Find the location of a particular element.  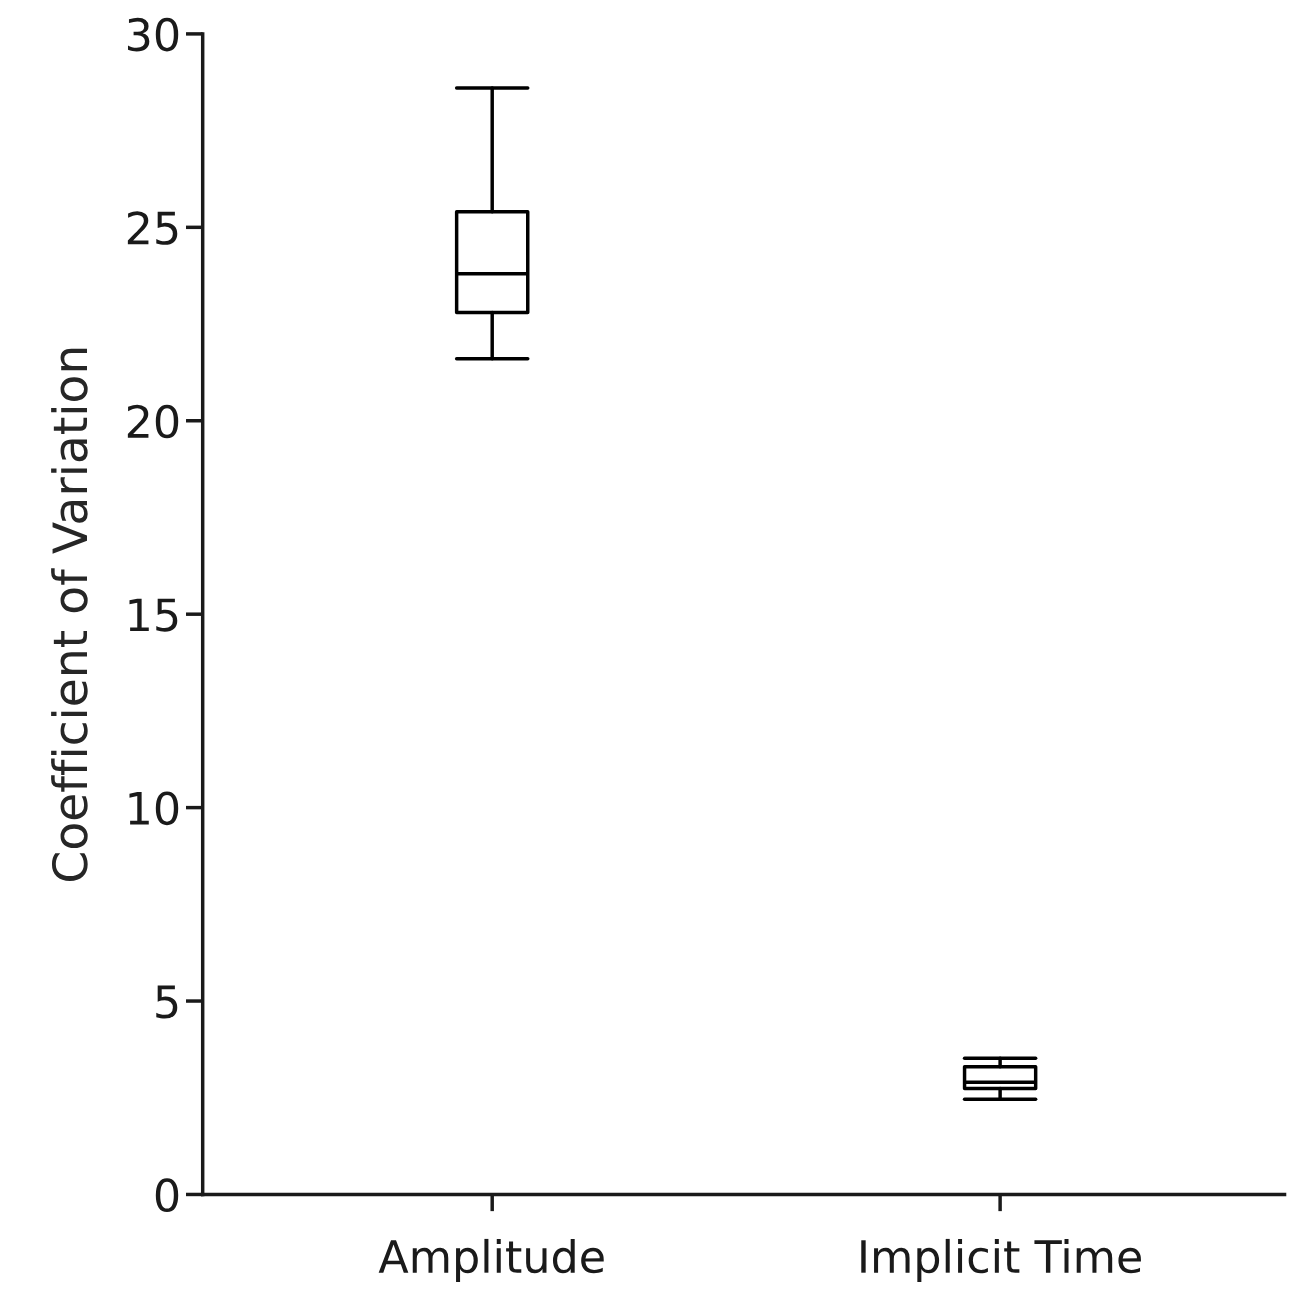

y-tick-label: 30 is located at coordinates (153, 34).